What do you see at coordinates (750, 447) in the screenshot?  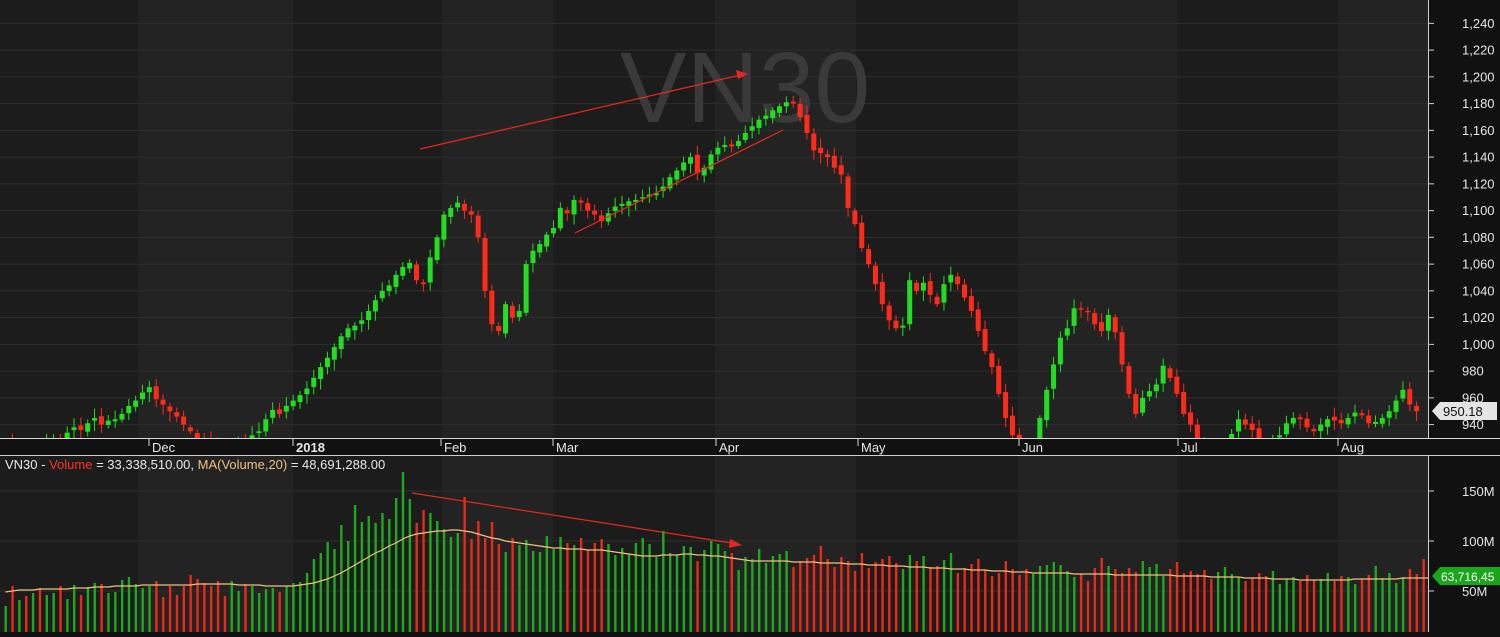 I see `time-axis: Dec 2018 Feb Mar Apr May Jun Jul Aug` at bounding box center [750, 447].